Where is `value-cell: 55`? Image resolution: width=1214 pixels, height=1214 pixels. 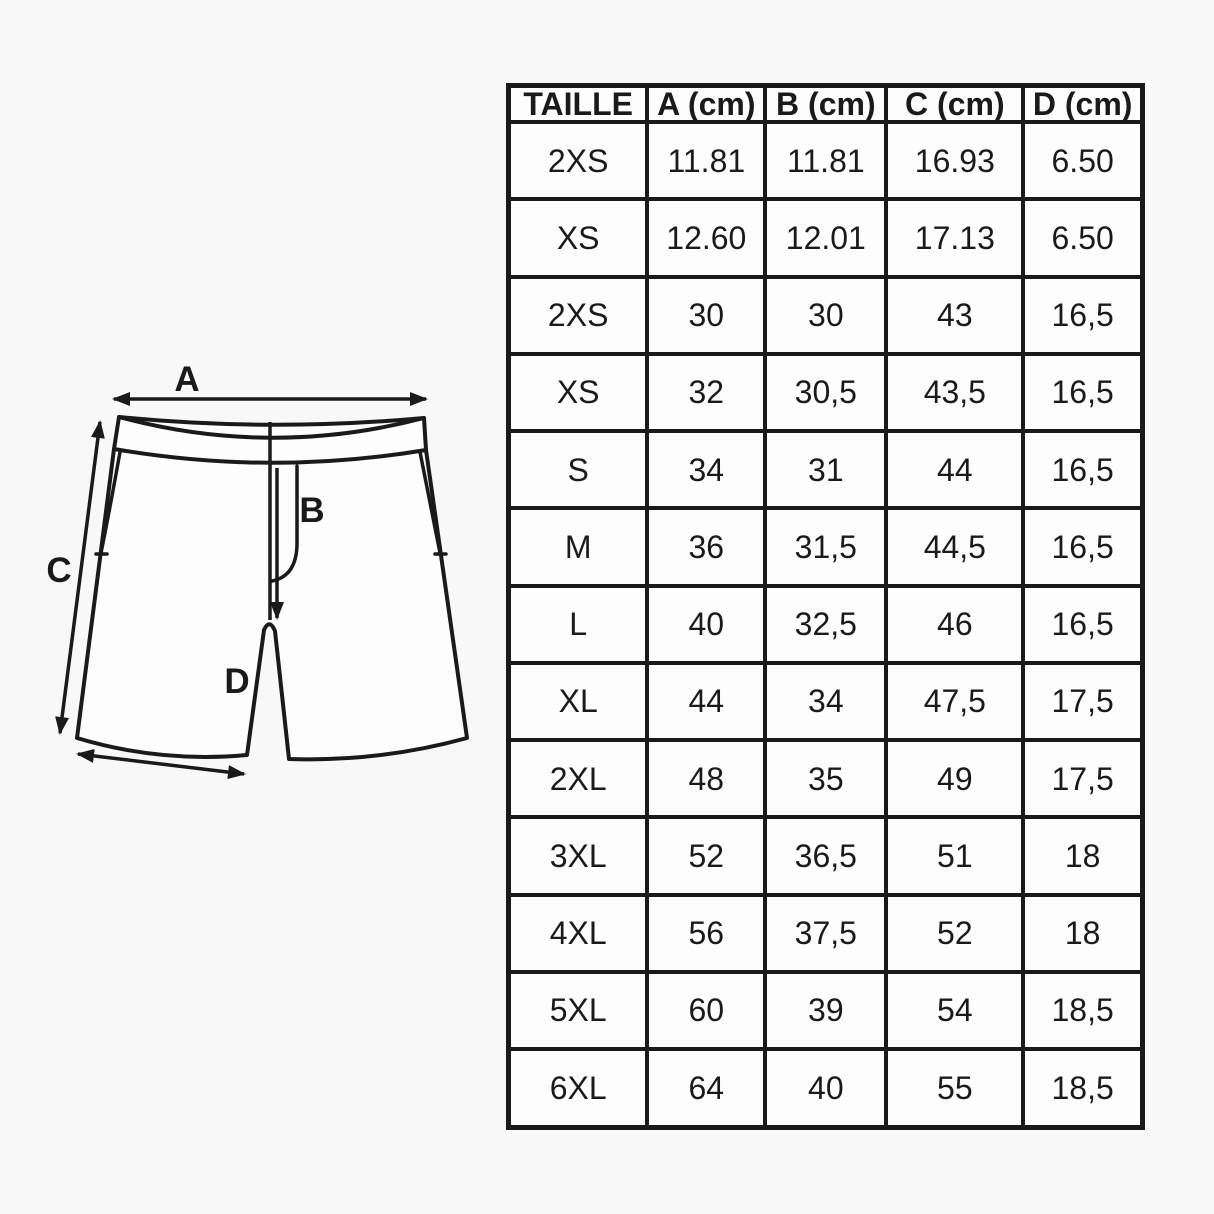 value-cell: 55 is located at coordinates (955, 1088).